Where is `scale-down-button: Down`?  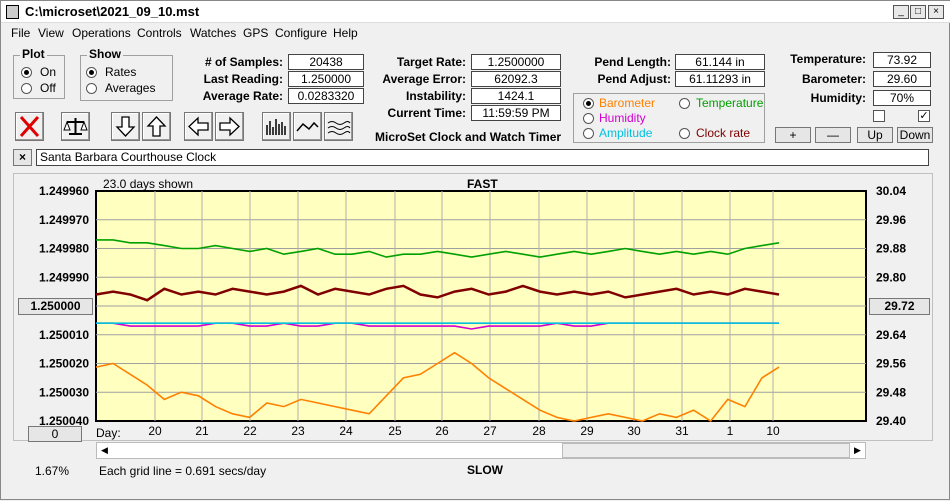
scale-down-button: Down is located at coordinates (915, 135).